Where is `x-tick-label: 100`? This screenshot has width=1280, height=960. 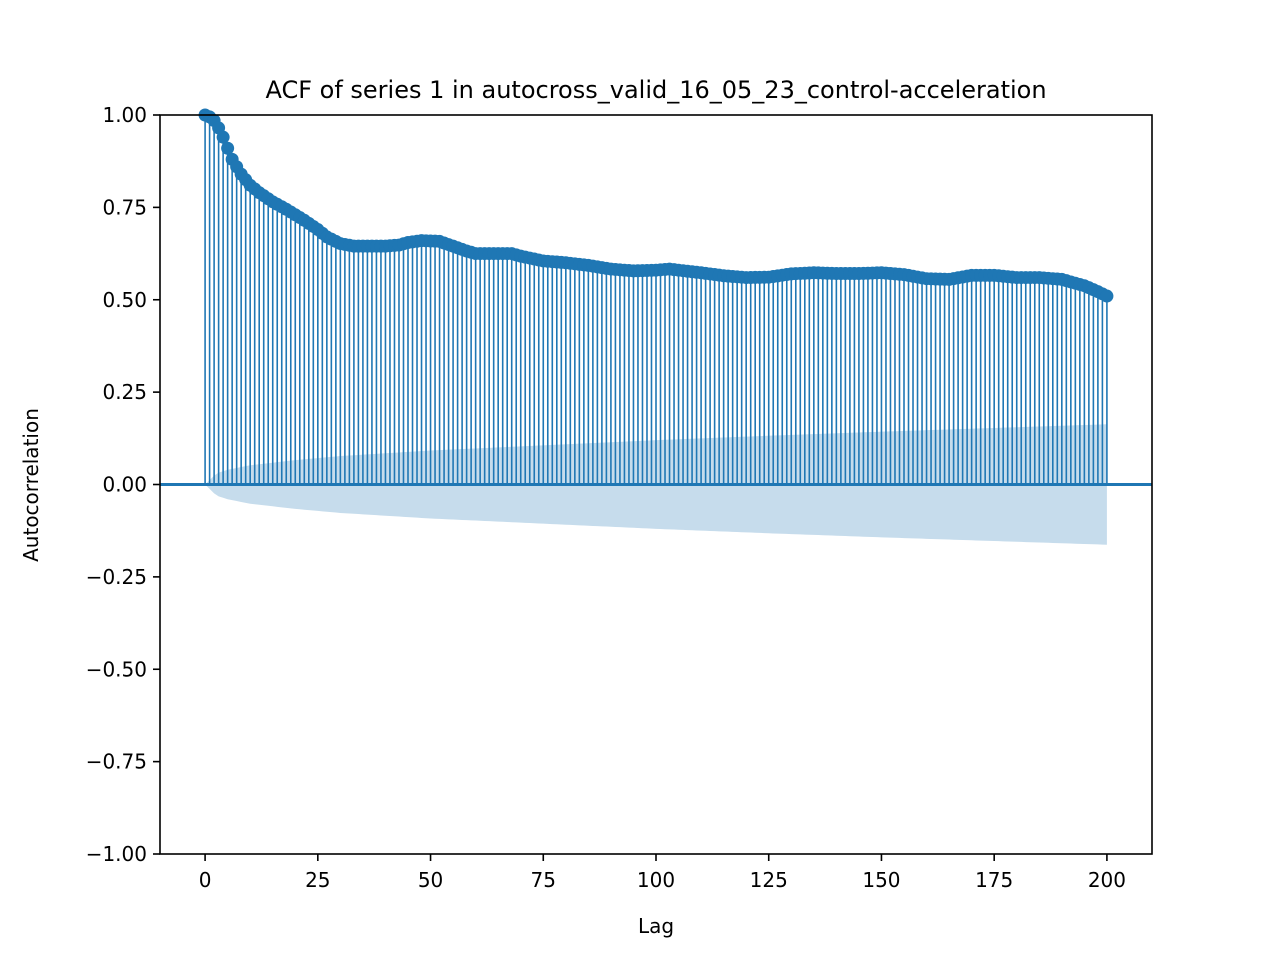
x-tick-label: 100 is located at coordinates (656, 880).